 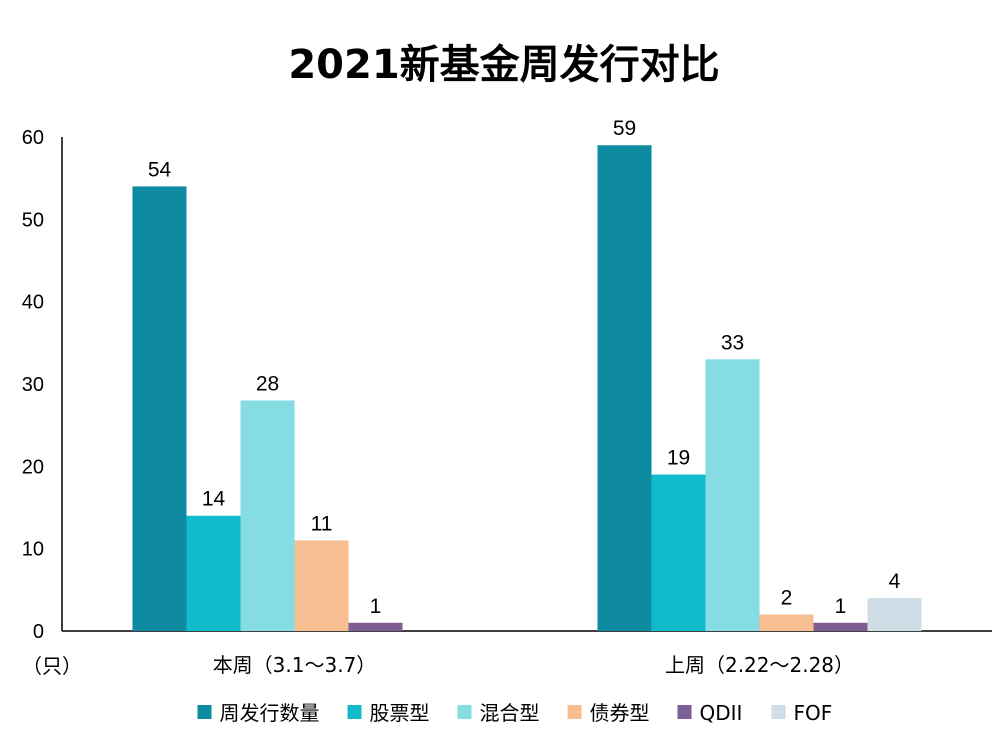 What do you see at coordinates (33, 220) in the screenshot?
I see `y-tick-label: 50` at bounding box center [33, 220].